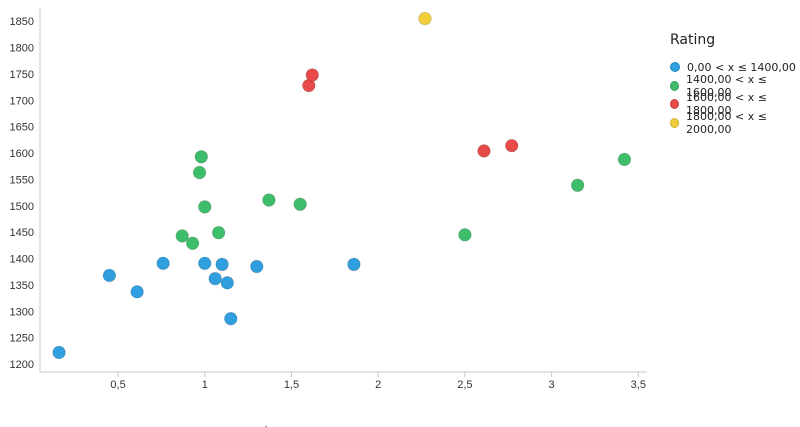 The image size is (800, 427). Describe the element at coordinates (22, 286) in the screenshot. I see `y-tick-label: 1350` at that location.